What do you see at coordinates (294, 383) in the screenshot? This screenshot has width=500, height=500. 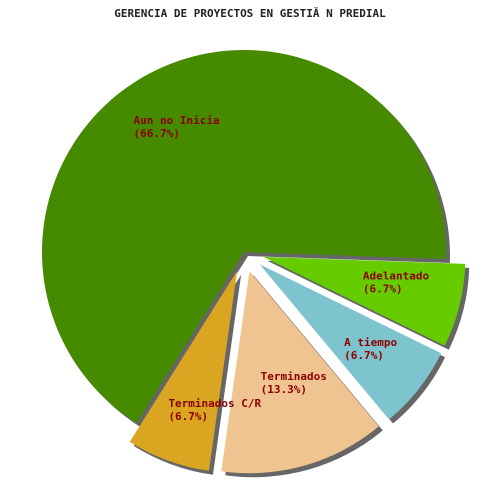 I see `slice-label-terminados: Terminados (13.3%)` at bounding box center [294, 383].